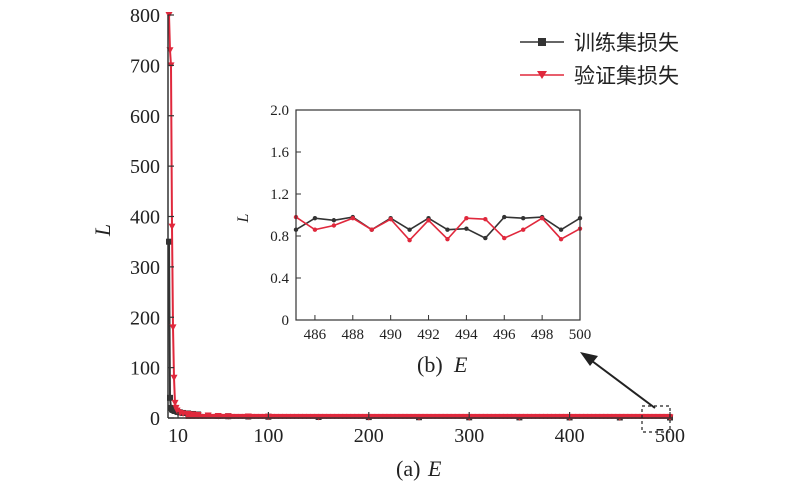  I want to click on inset-x-caption: (b), so click(430, 364).